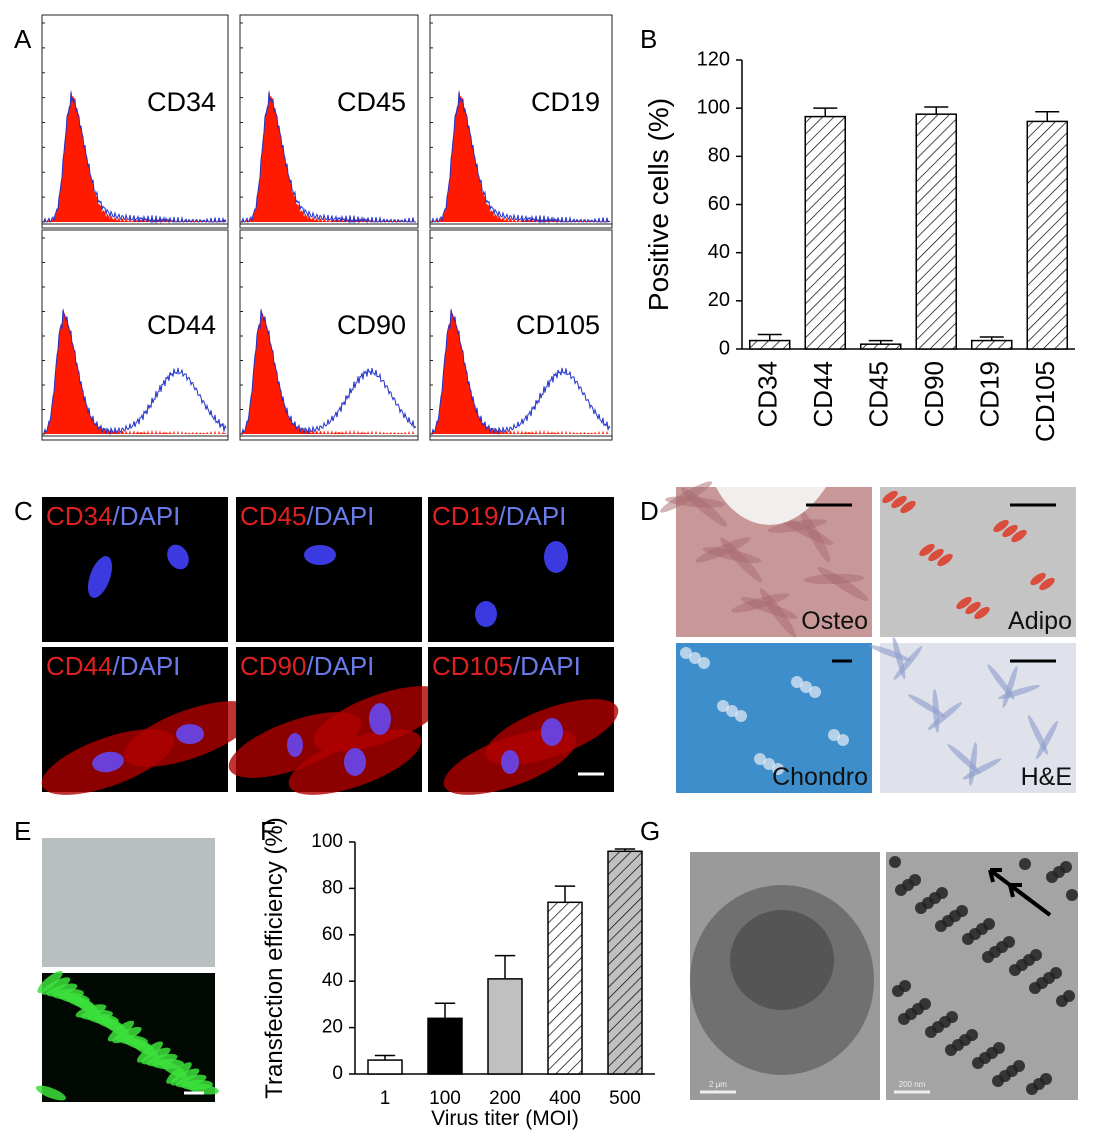 The width and height of the screenshot is (1105, 1139). I want to click on y-tick-label: 60, so click(719, 204).